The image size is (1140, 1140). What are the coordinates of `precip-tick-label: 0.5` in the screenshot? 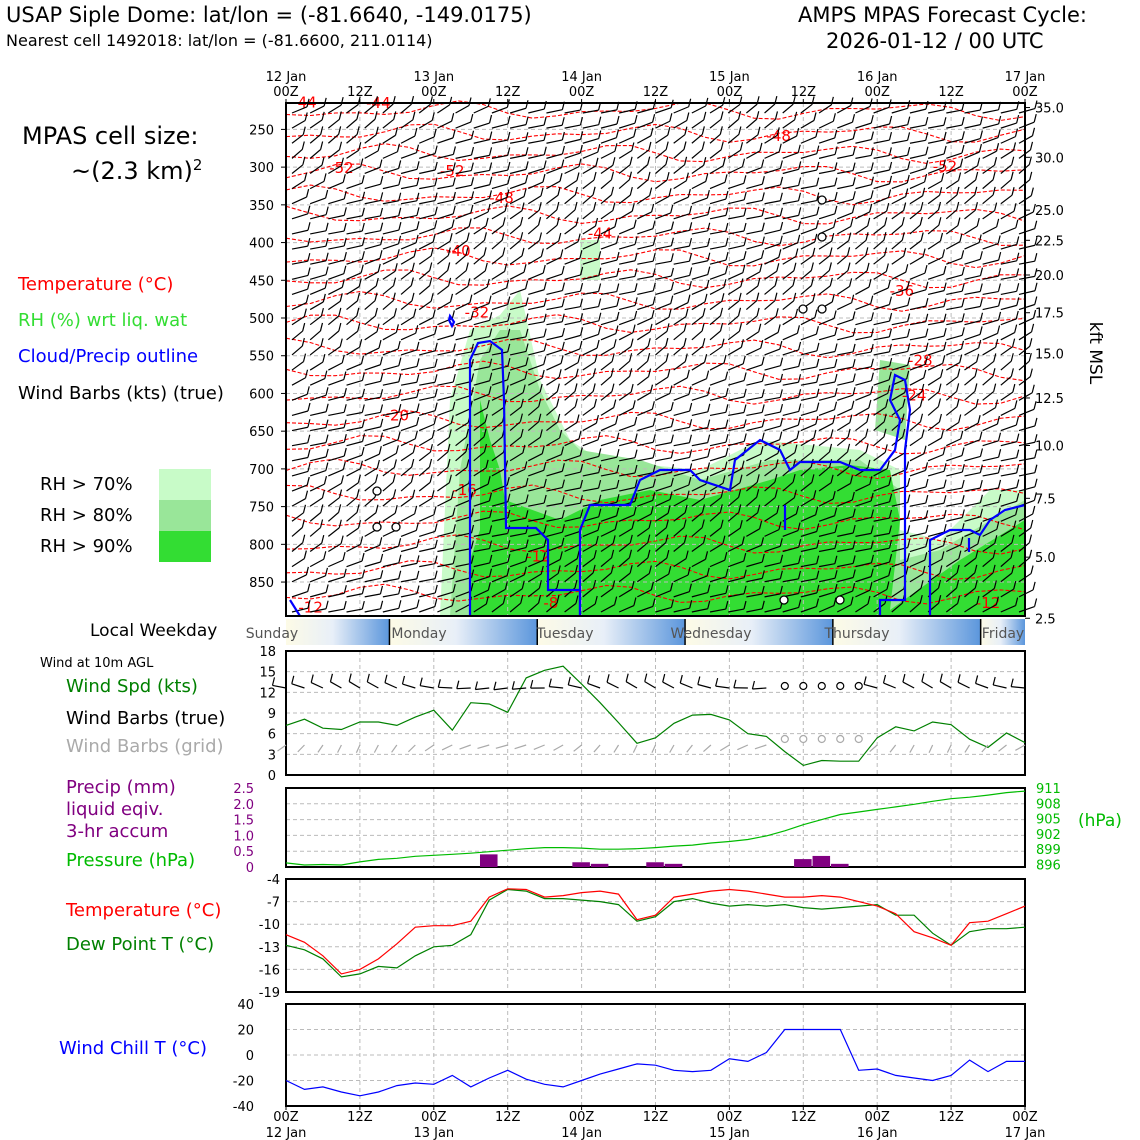 It's located at (243, 852).